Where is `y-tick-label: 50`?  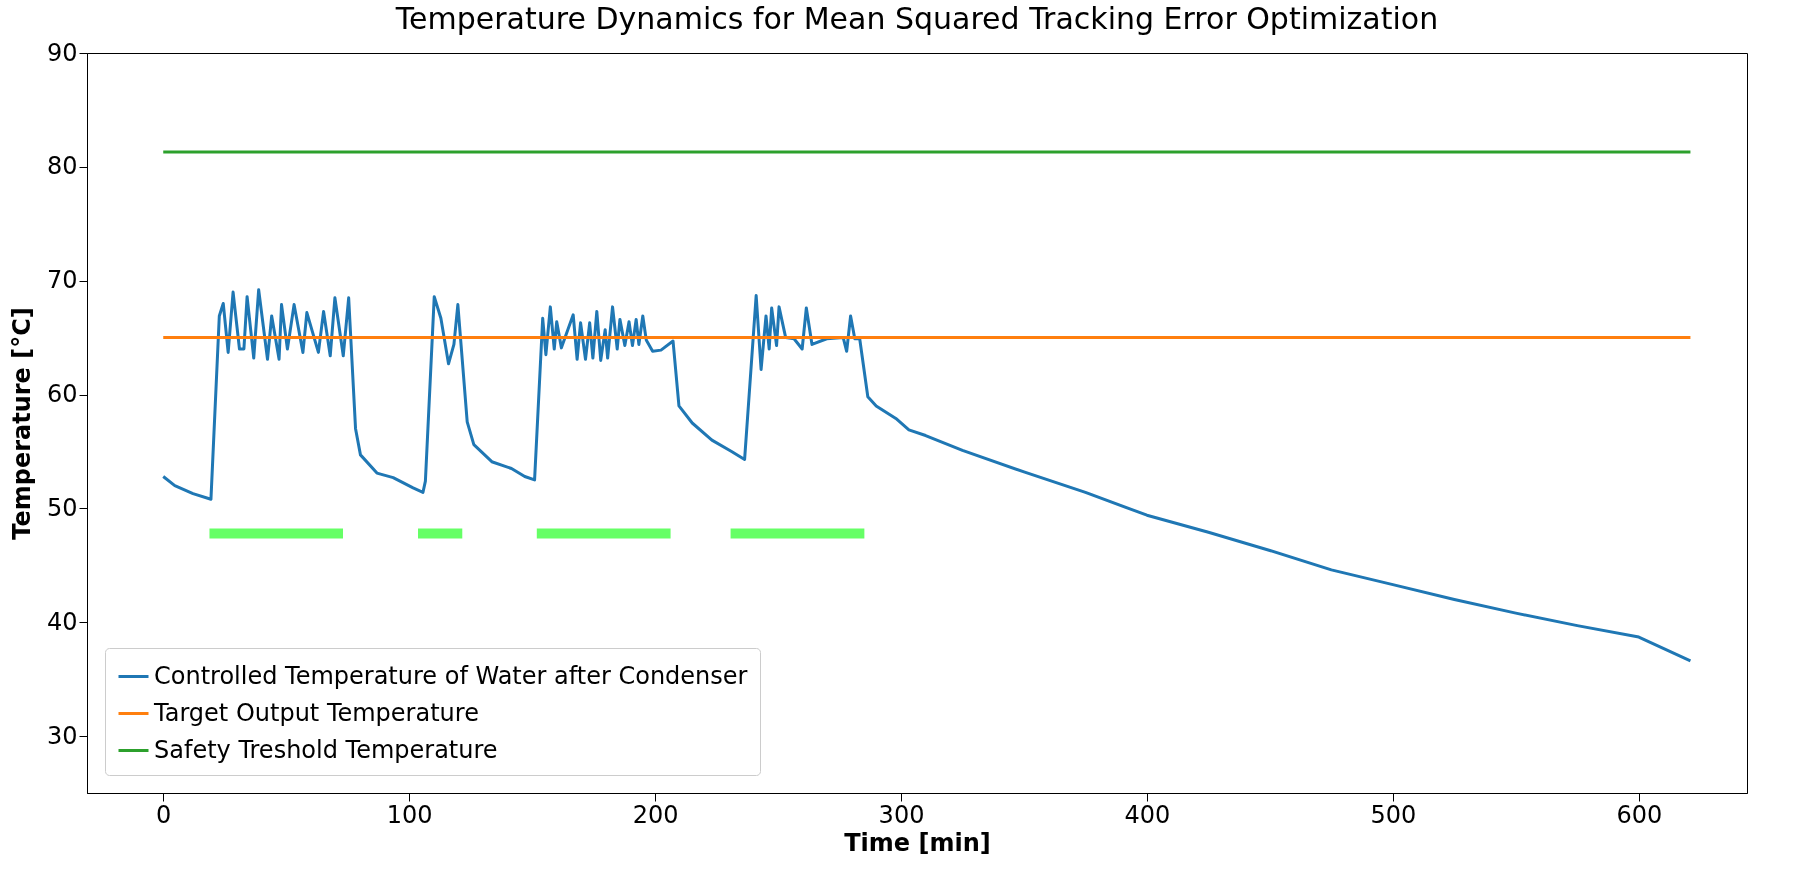
y-tick-label: 50 is located at coordinates (62, 507).